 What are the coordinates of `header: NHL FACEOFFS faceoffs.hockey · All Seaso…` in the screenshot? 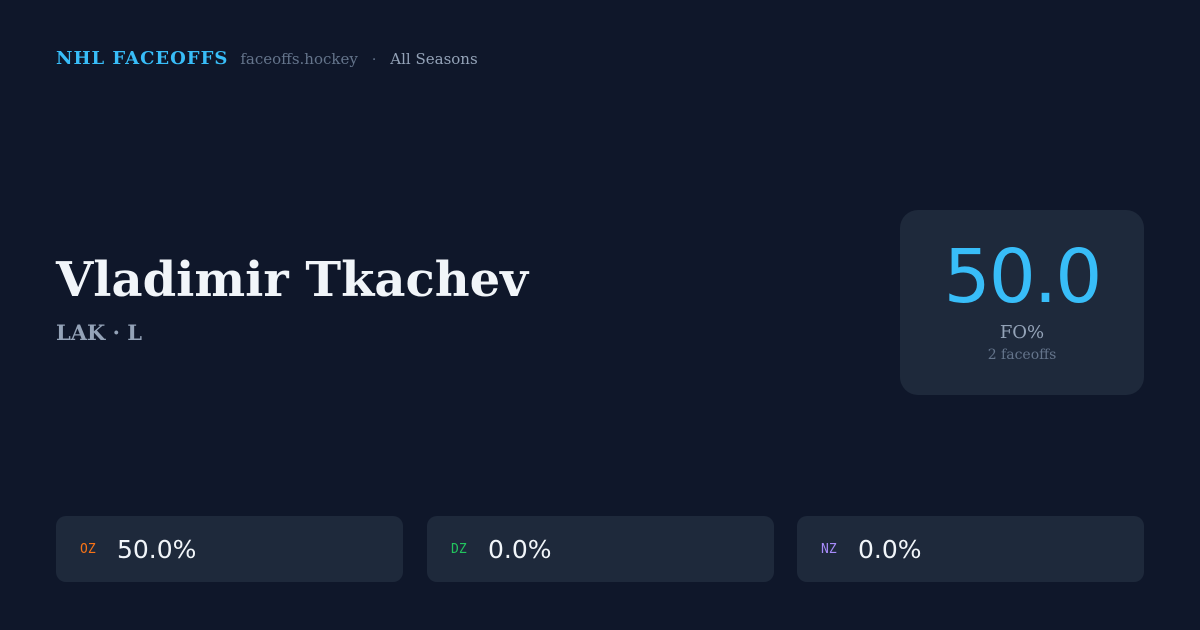 It's located at (267, 58).